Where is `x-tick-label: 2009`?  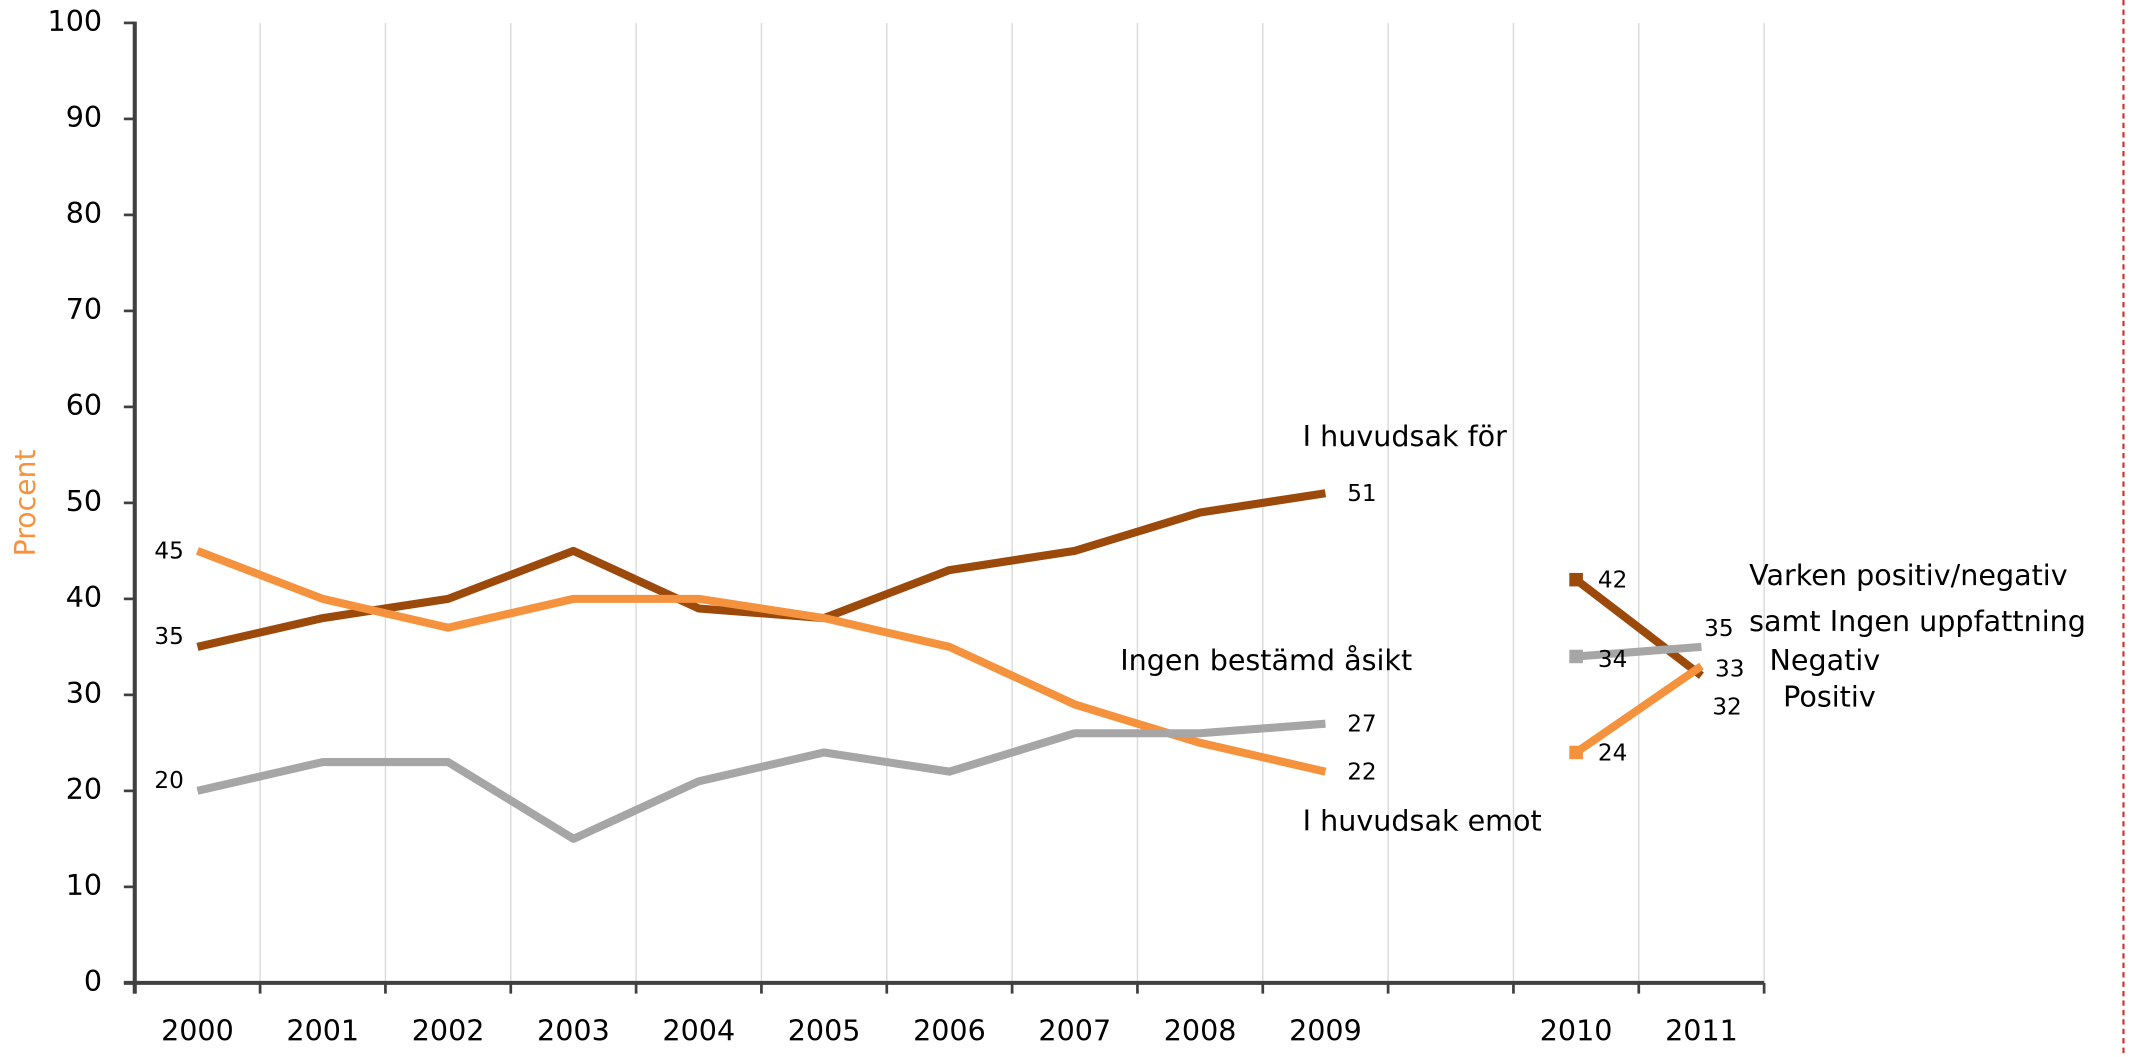
x-tick-label: 2009 is located at coordinates (1325, 1031).